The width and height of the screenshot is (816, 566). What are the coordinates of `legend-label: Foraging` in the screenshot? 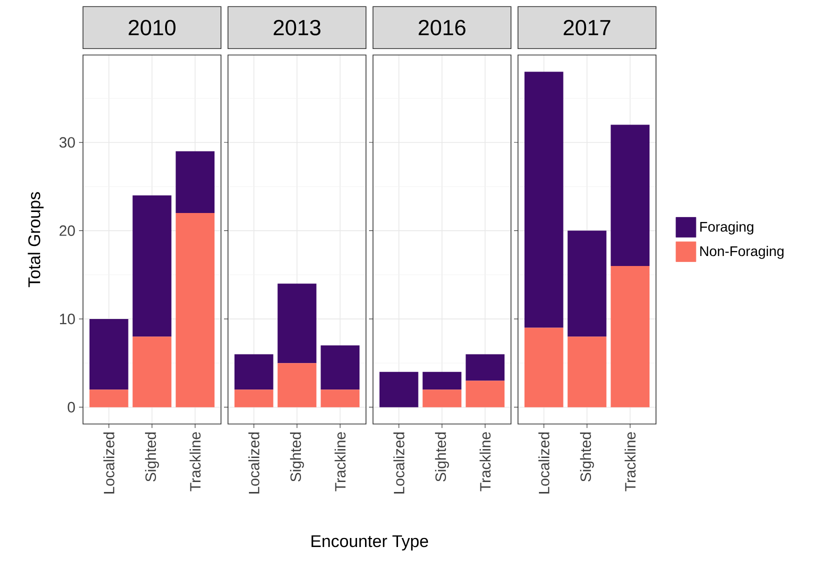 It's located at (727, 227).